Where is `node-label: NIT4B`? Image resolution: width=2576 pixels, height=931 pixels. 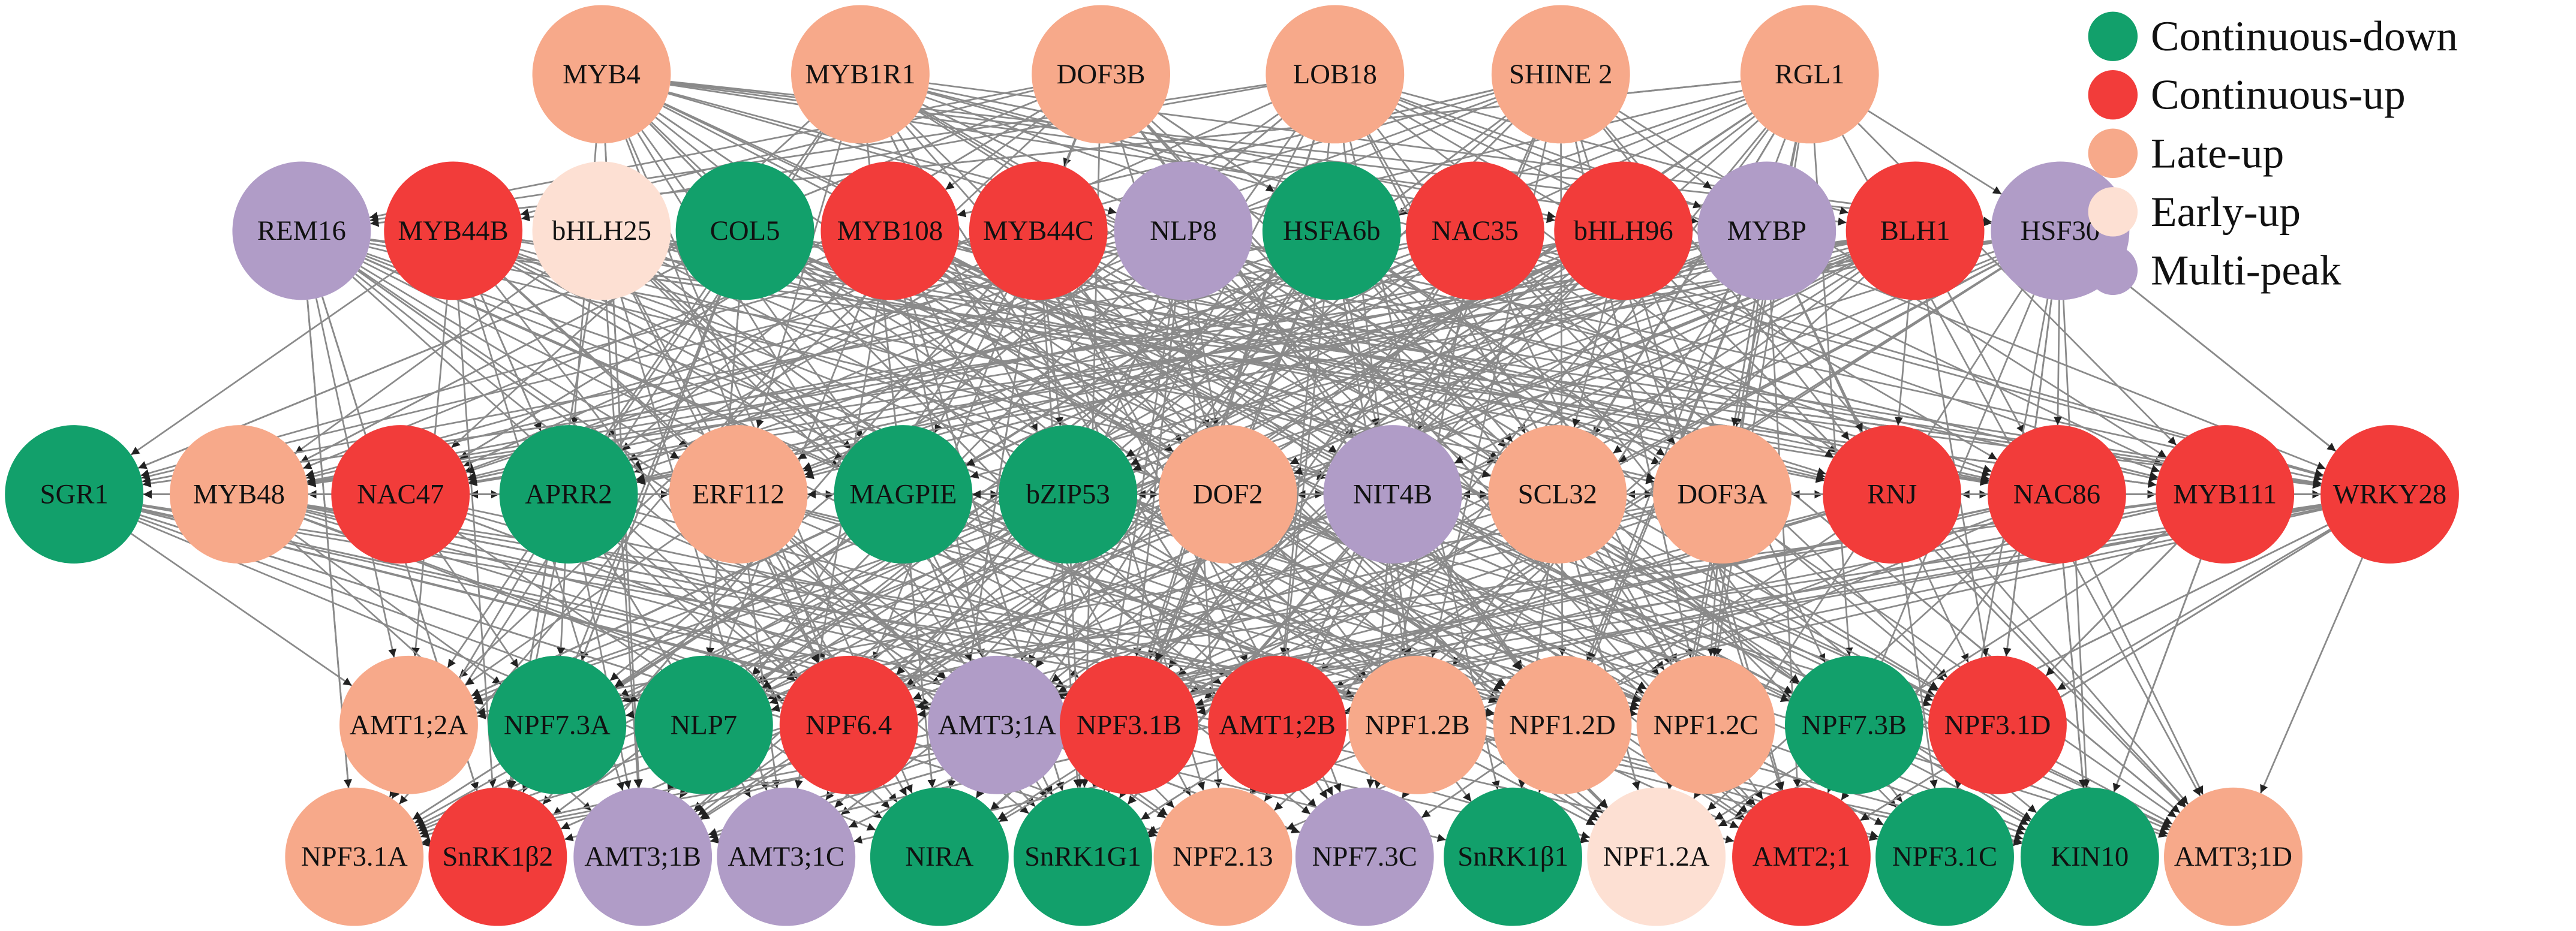
node-label: NIT4B is located at coordinates (1392, 494).